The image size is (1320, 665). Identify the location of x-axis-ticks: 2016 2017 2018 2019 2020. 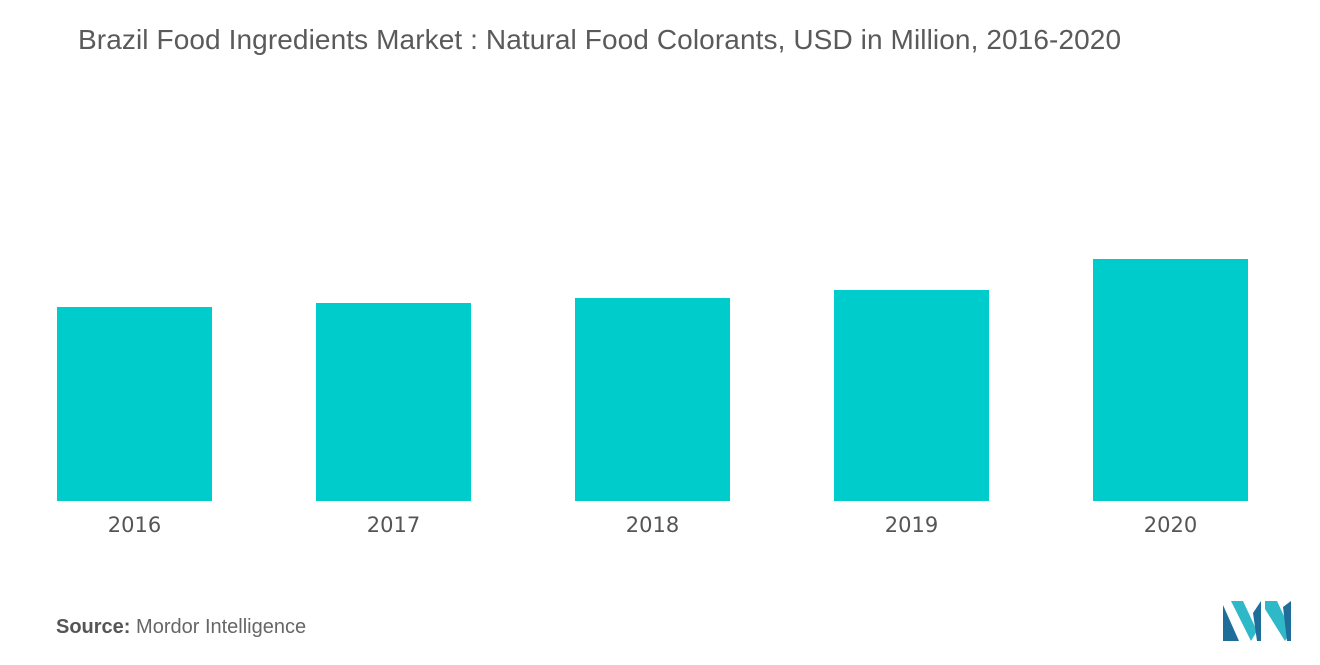
(652, 525).